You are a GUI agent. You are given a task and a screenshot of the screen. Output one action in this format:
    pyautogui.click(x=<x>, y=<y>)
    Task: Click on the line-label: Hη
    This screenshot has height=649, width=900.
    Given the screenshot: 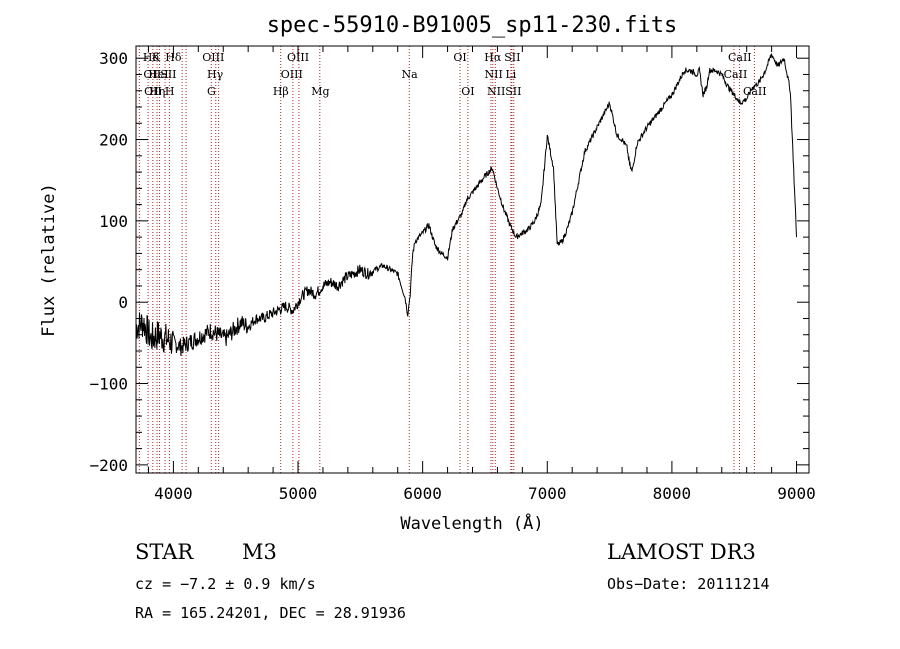 What is the action you would take?
    pyautogui.click(x=157, y=91)
    